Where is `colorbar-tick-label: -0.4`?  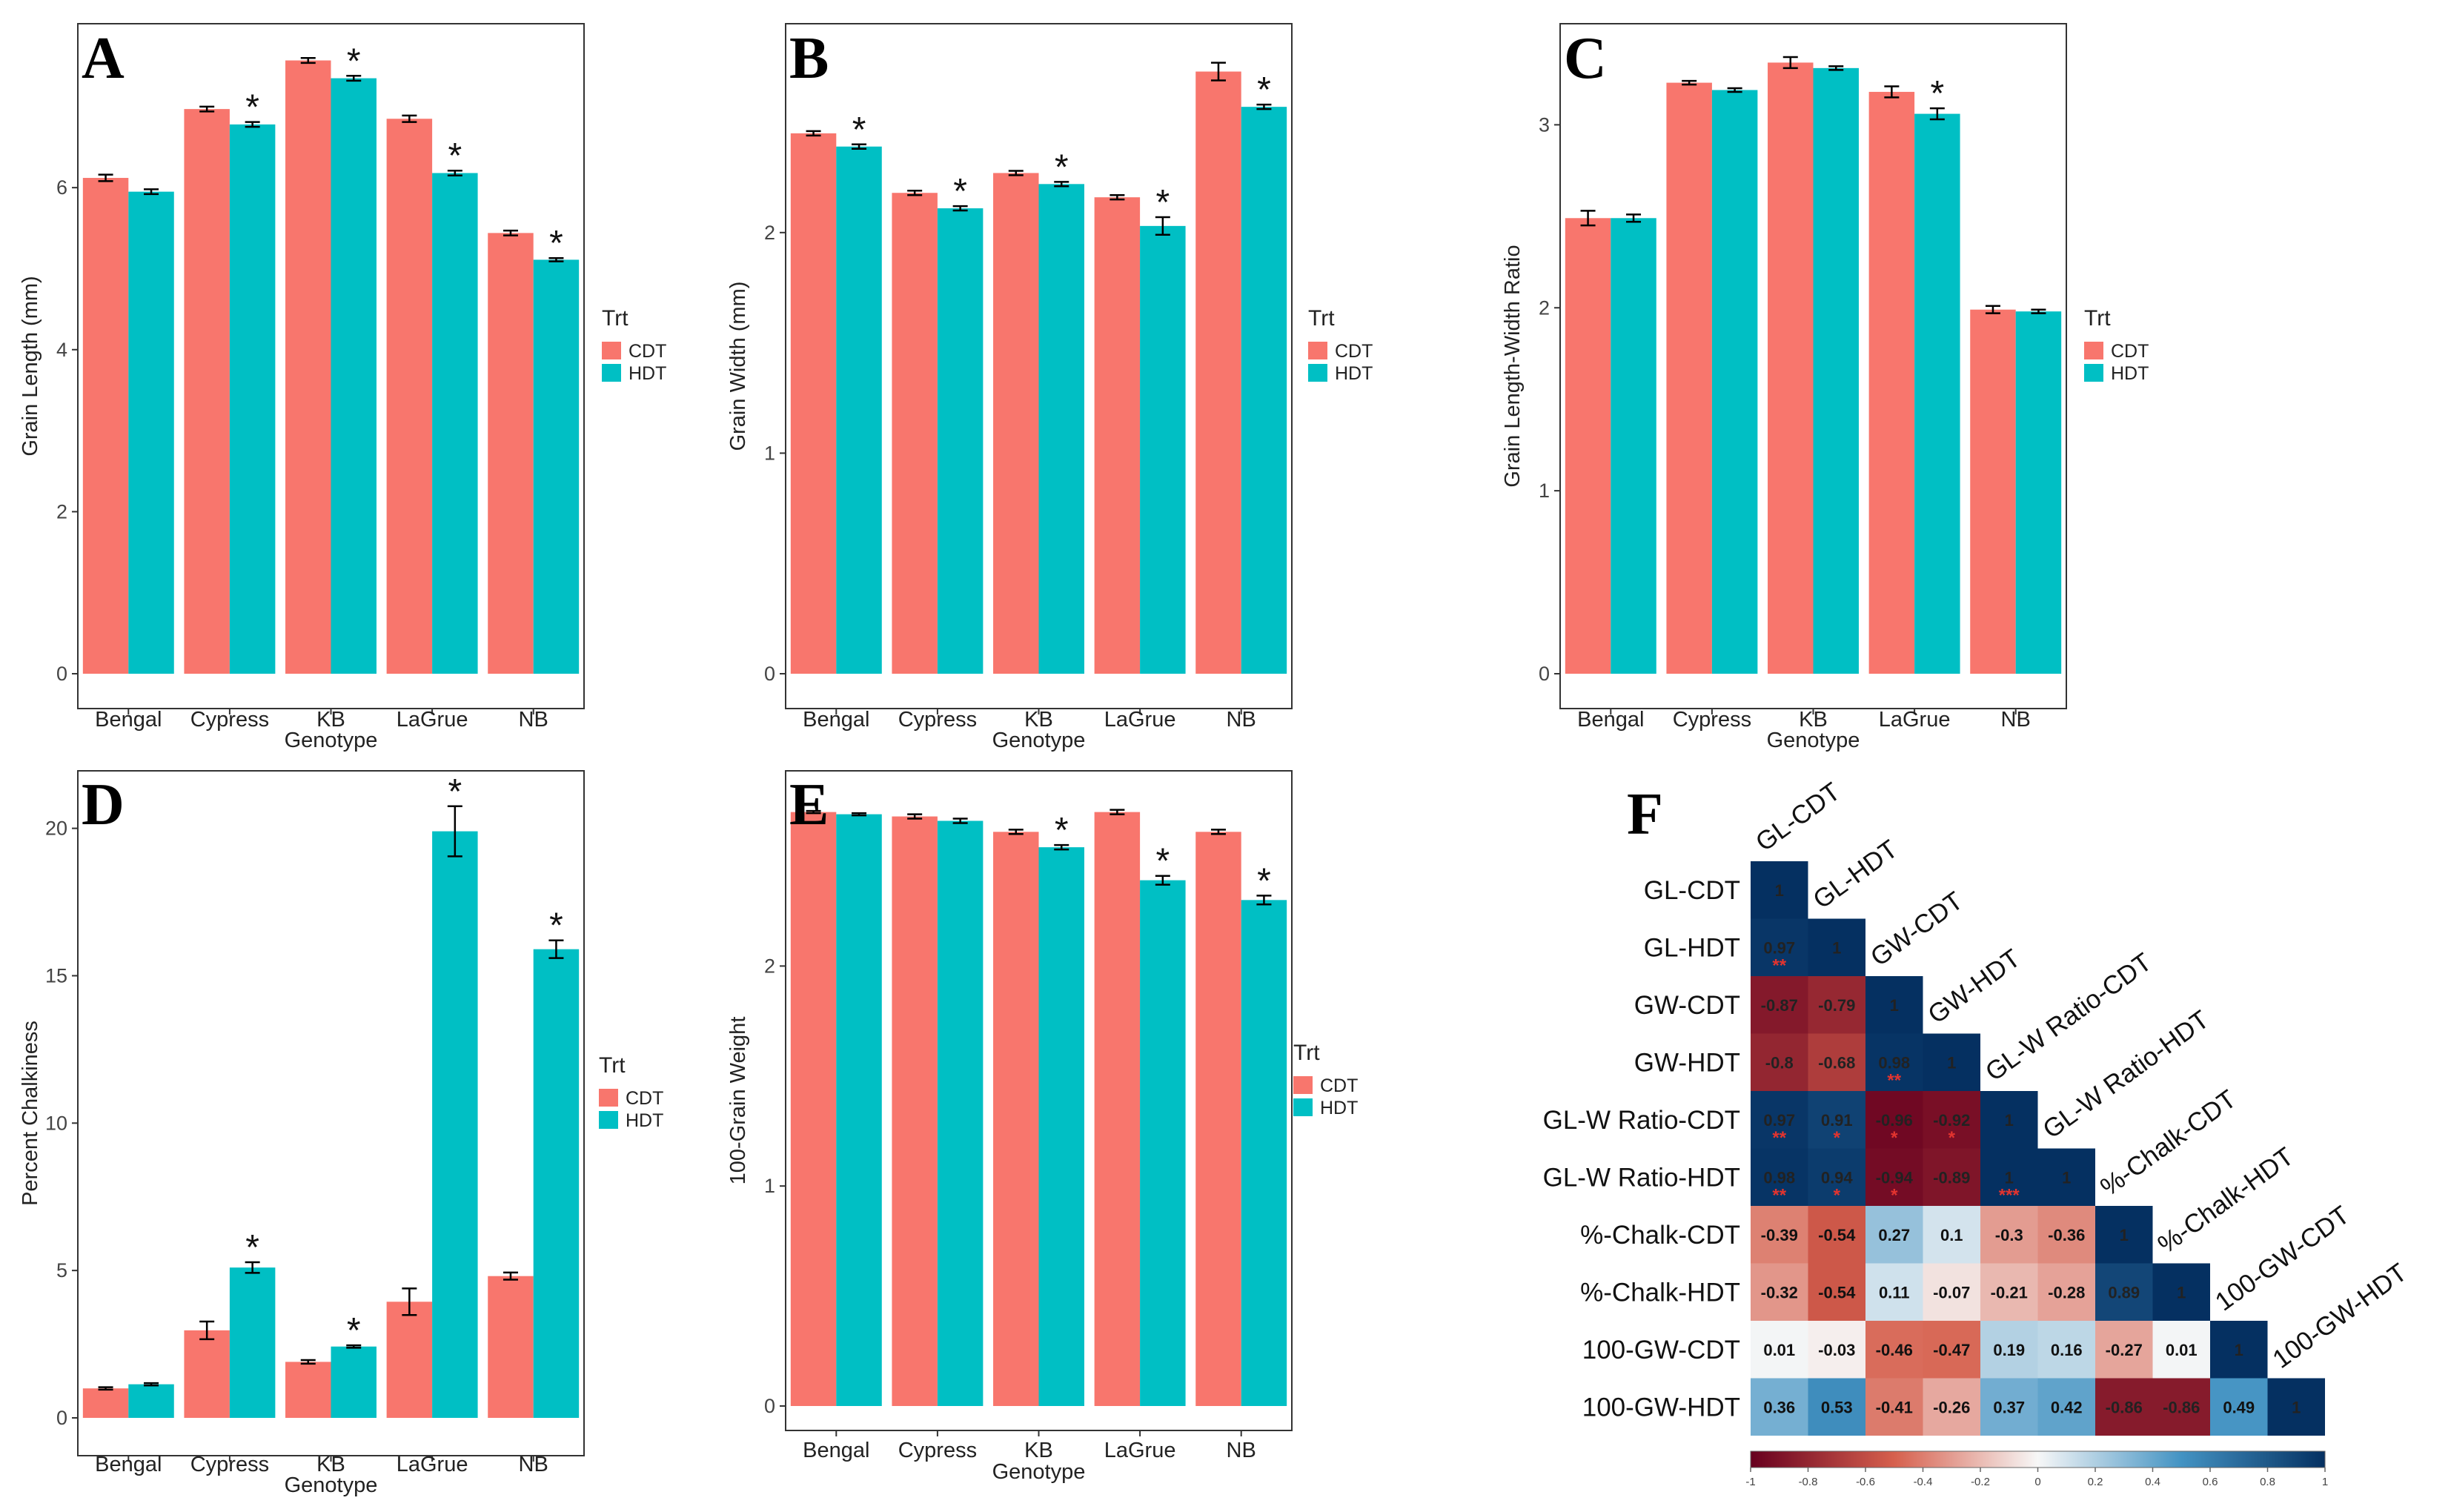 colorbar-tick-label: -0.4 is located at coordinates (1924, 1482).